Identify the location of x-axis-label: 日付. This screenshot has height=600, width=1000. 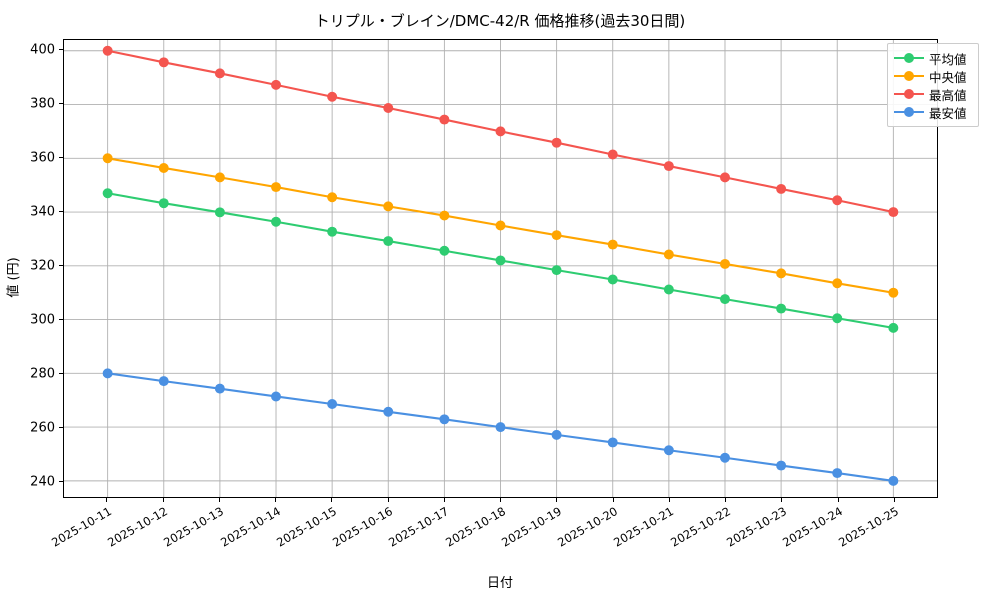
(499, 583).